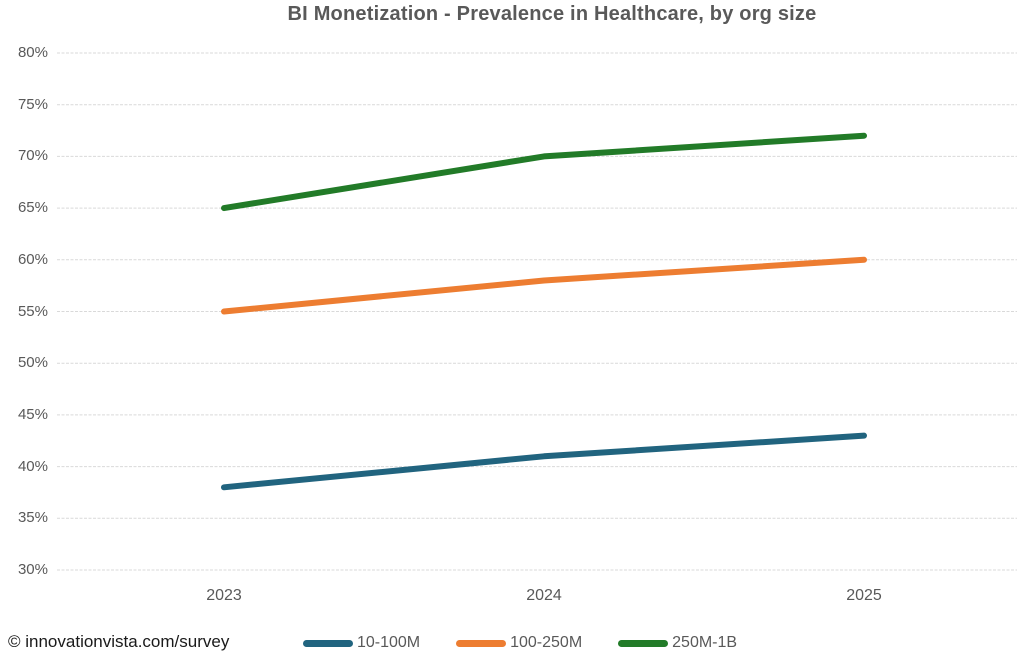 This screenshot has height=663, width=1024. Describe the element at coordinates (32, 52) in the screenshot. I see `y-tick-label: 80%` at that location.